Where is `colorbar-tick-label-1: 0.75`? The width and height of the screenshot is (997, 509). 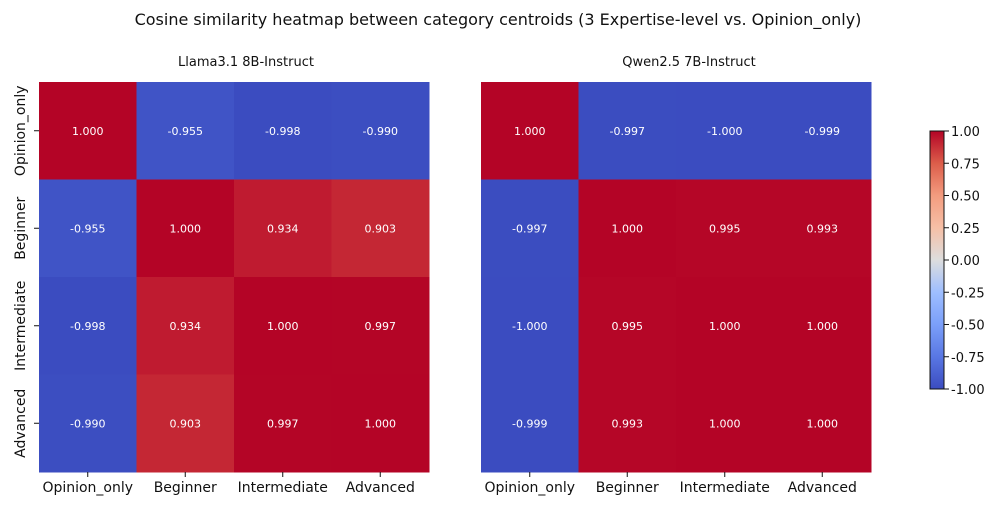 colorbar-tick-label-1: 0.75 is located at coordinates (965, 164).